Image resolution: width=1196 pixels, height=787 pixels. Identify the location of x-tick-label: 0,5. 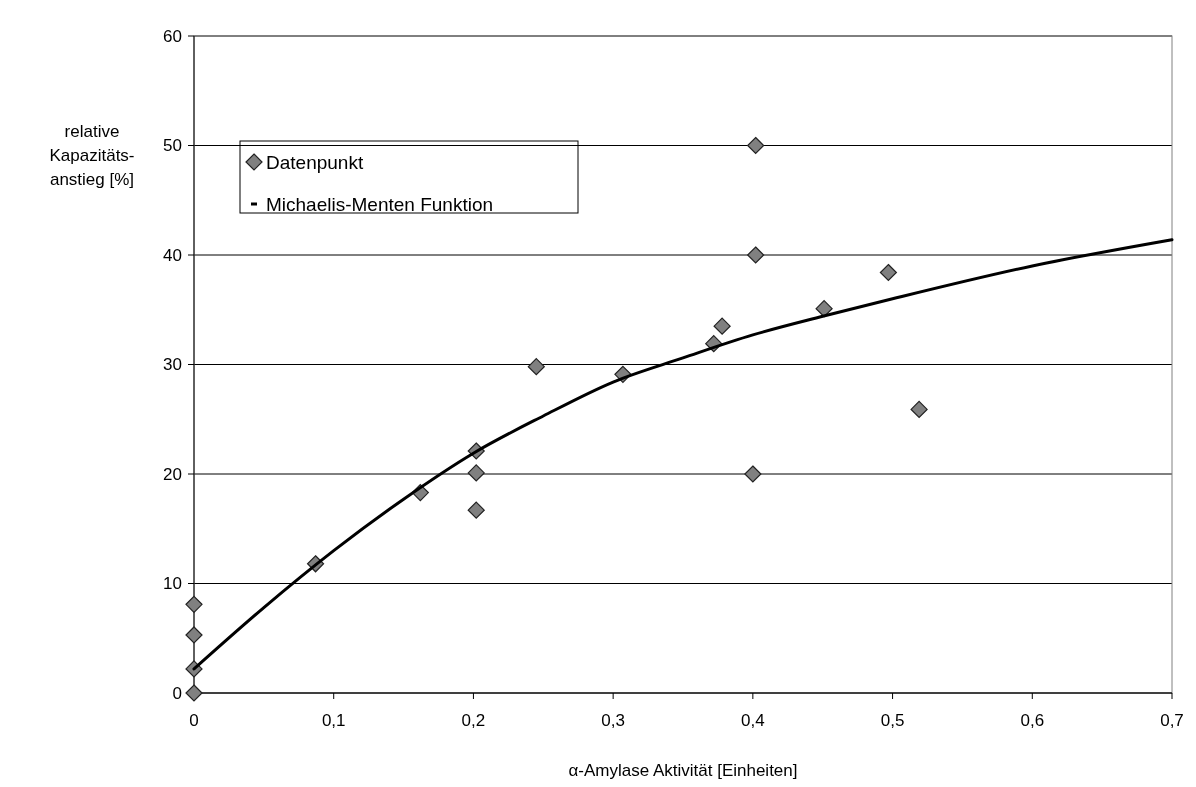
(892, 720).